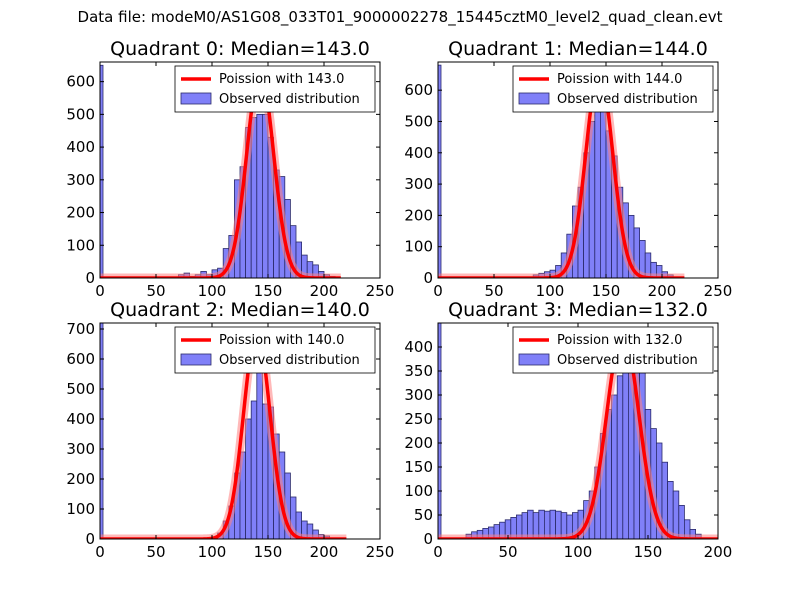 This screenshot has width=800, height=600. What do you see at coordinates (281, 340) in the screenshot?
I see `legend-label-poisson: Poission with 140.0` at bounding box center [281, 340].